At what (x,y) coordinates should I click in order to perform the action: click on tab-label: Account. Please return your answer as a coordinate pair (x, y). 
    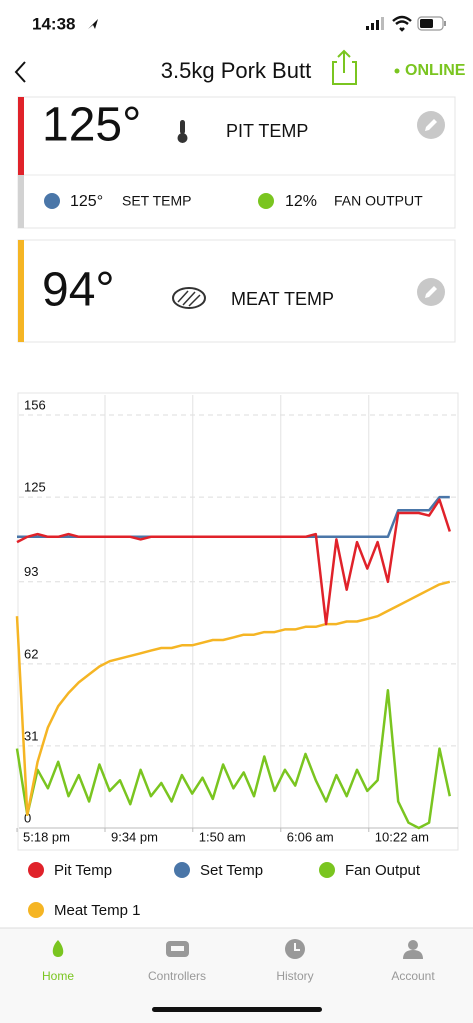
    Looking at the image, I should click on (413, 976).